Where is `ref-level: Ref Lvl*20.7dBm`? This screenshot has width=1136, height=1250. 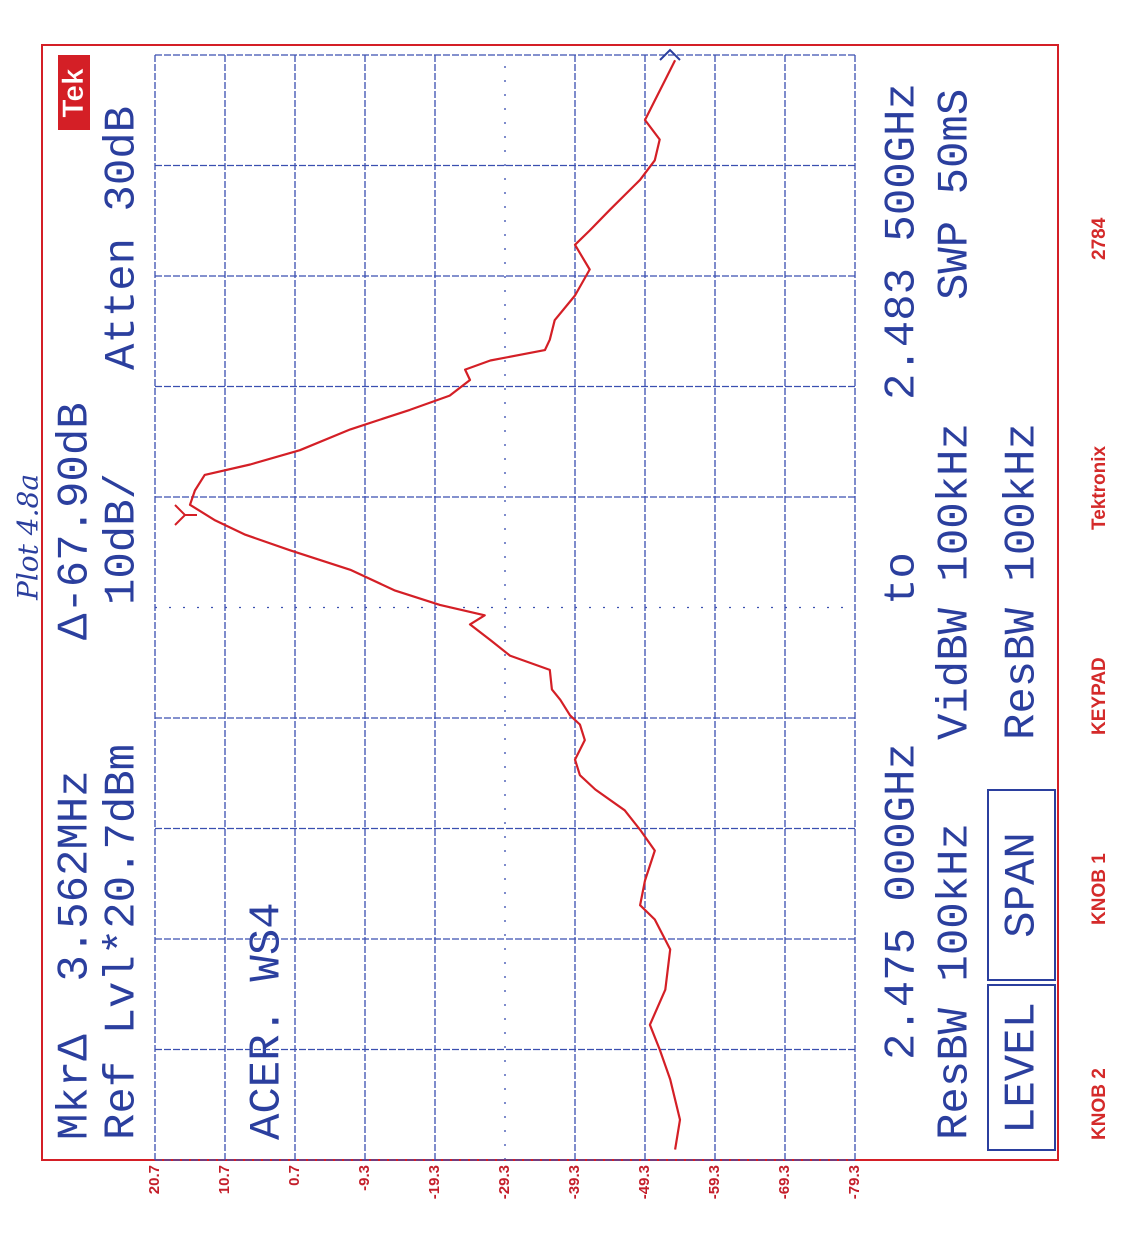
ref-level: Ref Lvl*20.7dBm is located at coordinates (123, 942).